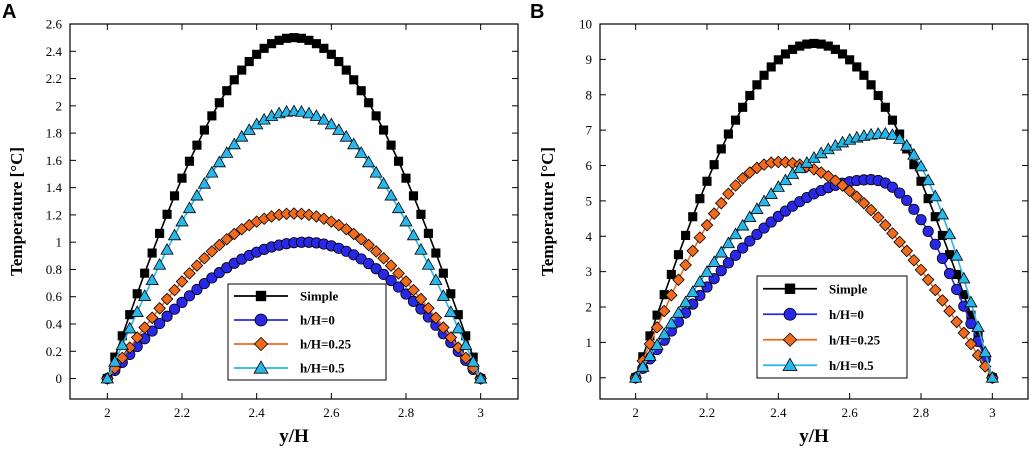  What do you see at coordinates (547, 211) in the screenshot?
I see `y-axis-title: Temperature [°C]` at bounding box center [547, 211].